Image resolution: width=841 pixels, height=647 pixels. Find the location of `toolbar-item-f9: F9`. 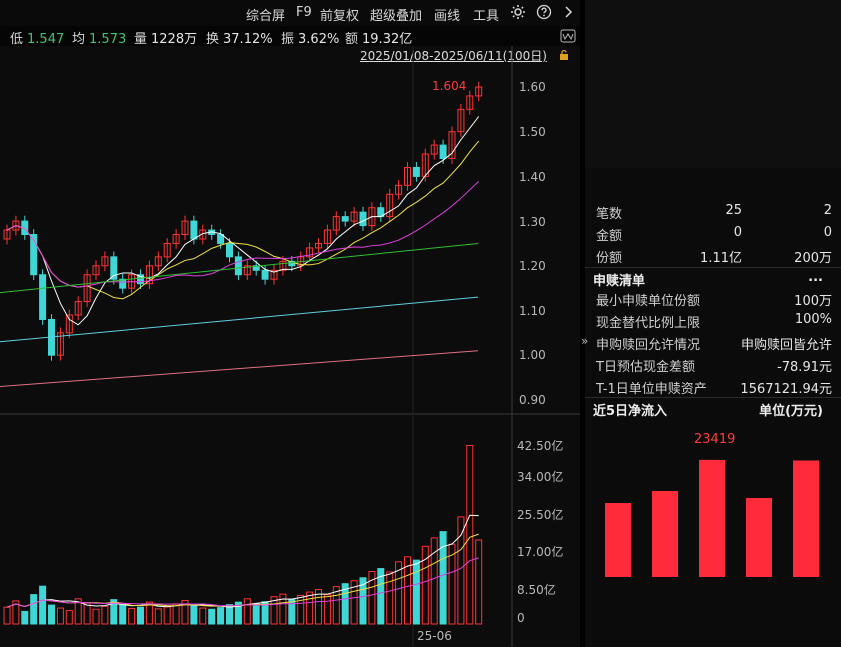

toolbar-item-f9: F9 is located at coordinates (304, 12).